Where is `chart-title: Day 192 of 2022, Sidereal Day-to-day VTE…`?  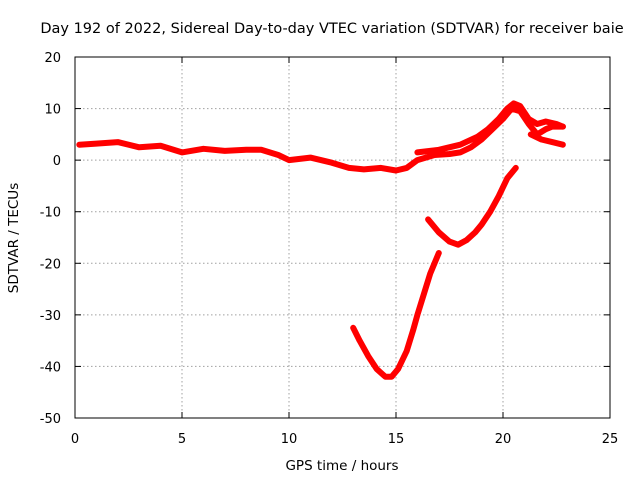 chart-title: Day 192 of 2022, Sidereal Day-to-day VTE… is located at coordinates (331, 29).